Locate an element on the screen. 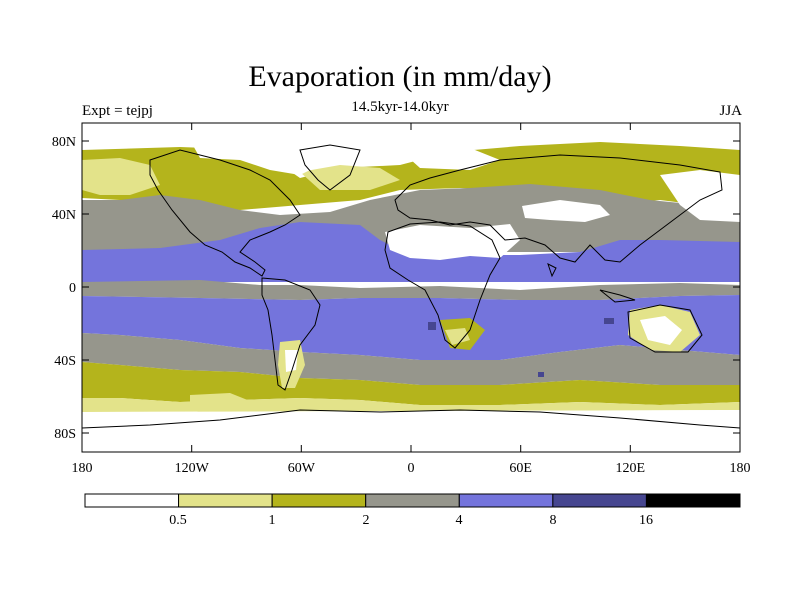 This screenshot has height=600, width=800. lat-tick-label: 40S is located at coordinates (65, 361).